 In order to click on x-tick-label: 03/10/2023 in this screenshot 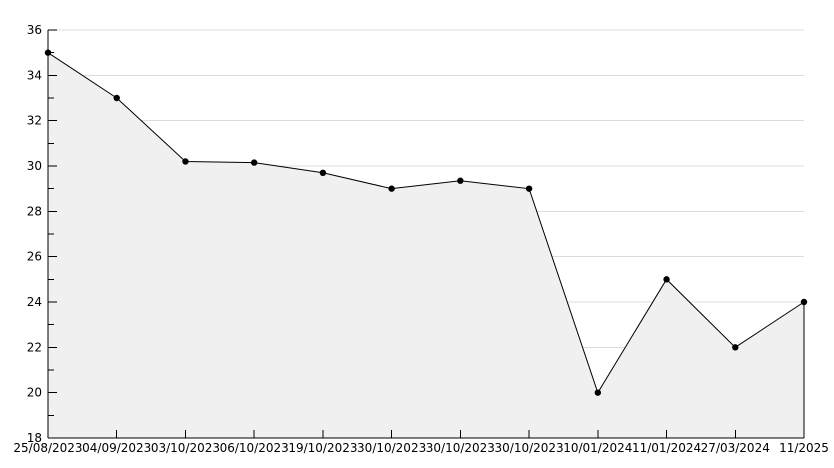, I will do `click(185, 448)`.